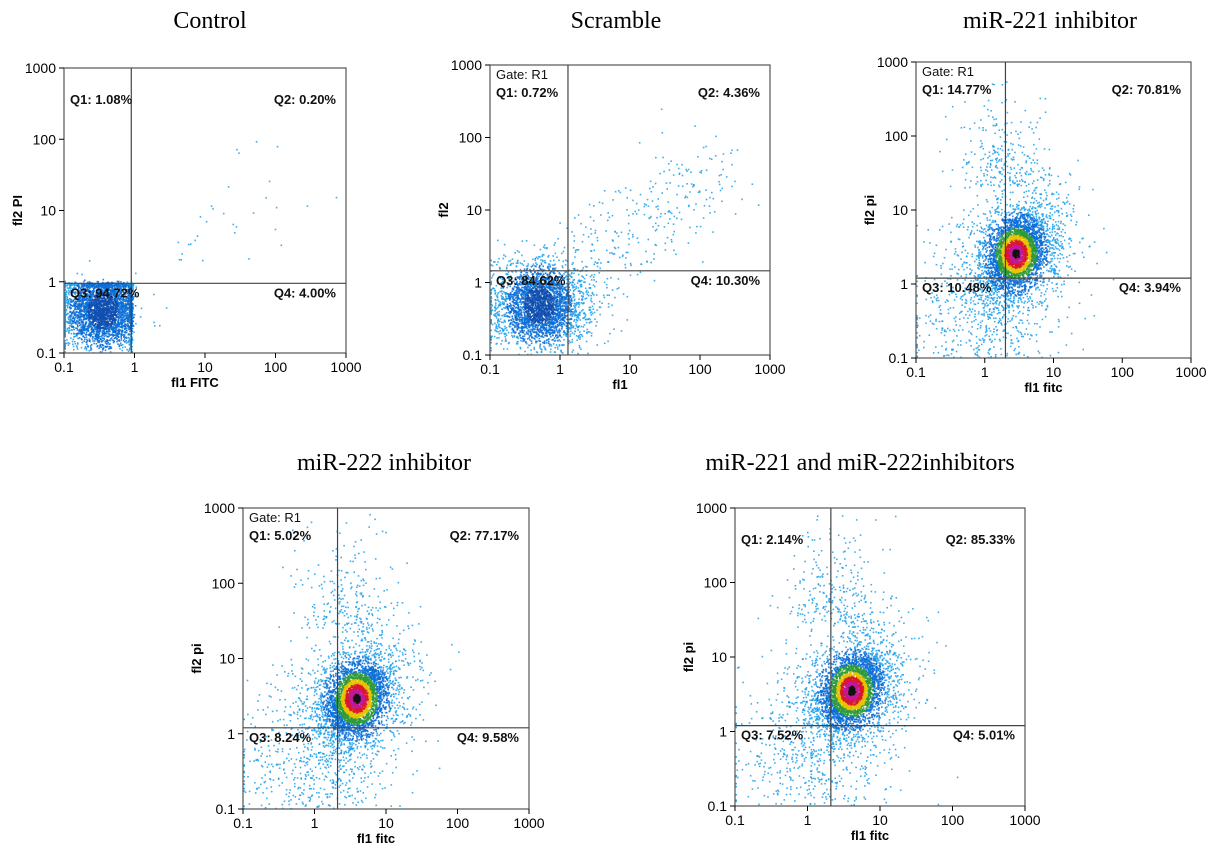 The width and height of the screenshot is (1213, 853). Describe the element at coordinates (280, 737) in the screenshot. I see `quadrant-label-q3: Q3: 8.24%` at that location.